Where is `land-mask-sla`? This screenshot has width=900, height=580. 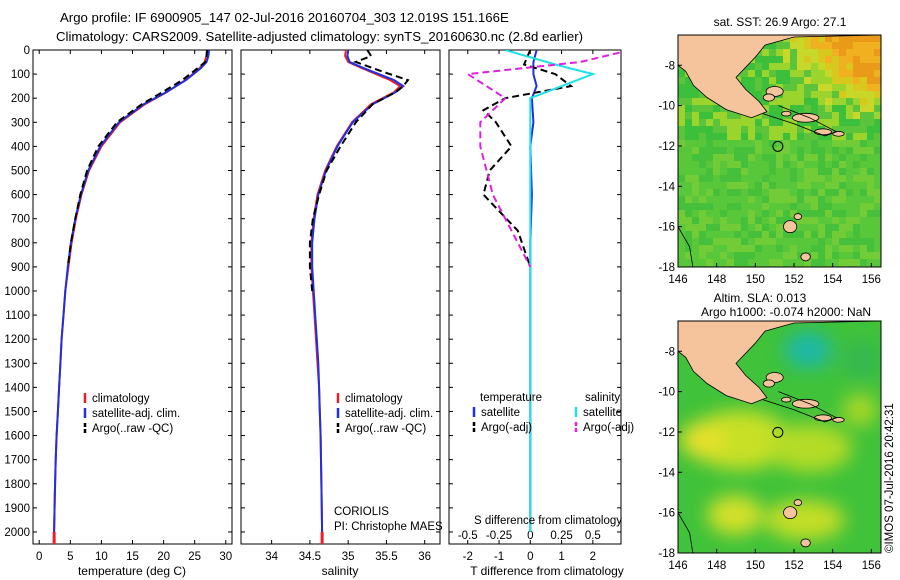 land-mask-sla is located at coordinates (779, 437).